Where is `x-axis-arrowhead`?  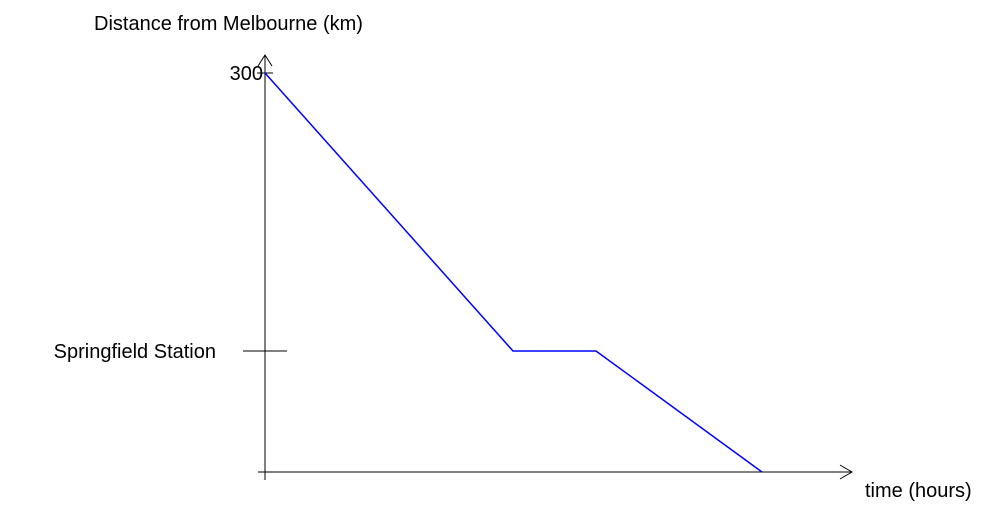 x-axis-arrowhead is located at coordinates (846, 472).